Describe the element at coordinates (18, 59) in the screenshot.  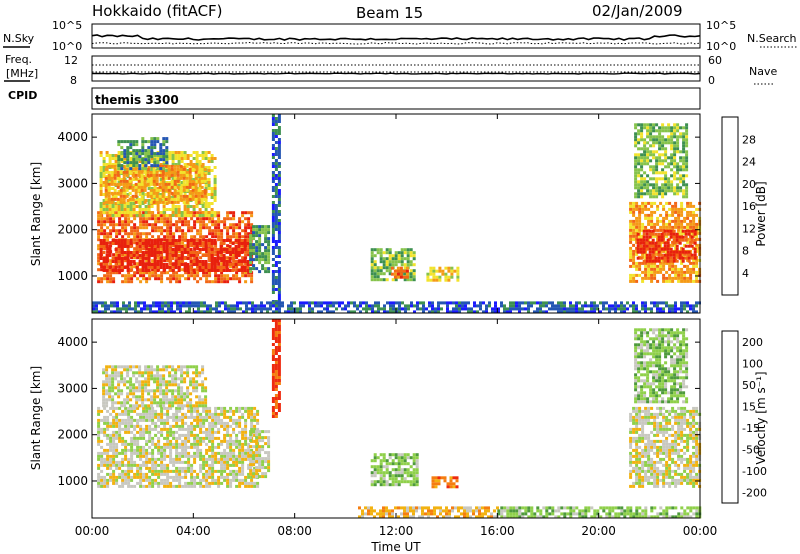
I see `freq-label-line1: Freq.` at that location.